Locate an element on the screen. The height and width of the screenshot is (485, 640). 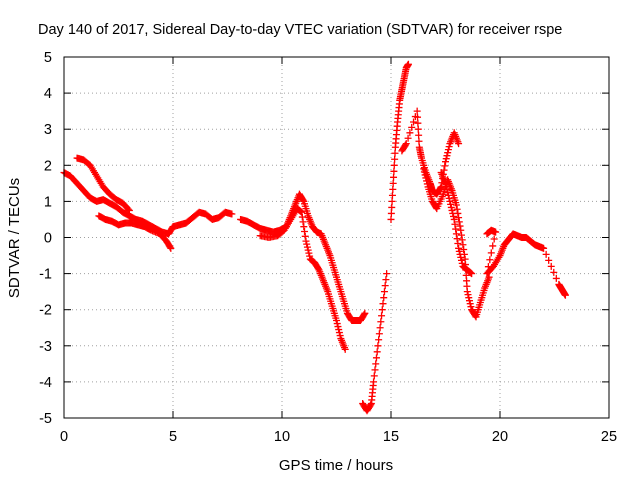
y-tick-label: 5 is located at coordinates (48, 58).